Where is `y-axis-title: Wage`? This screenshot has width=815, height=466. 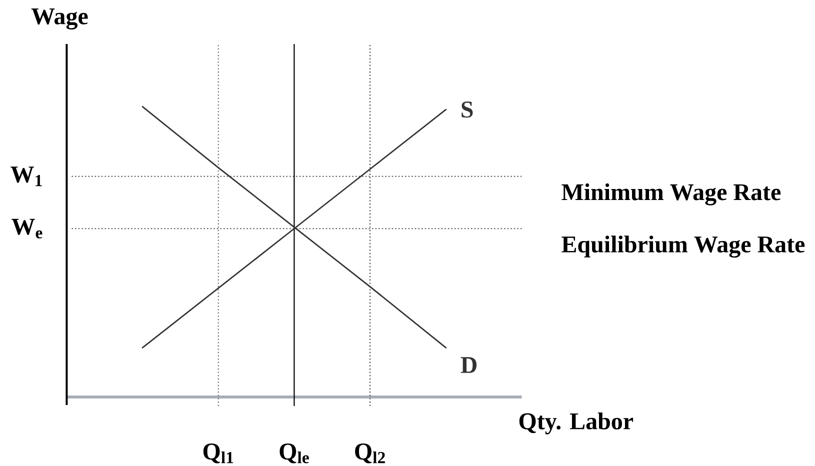 y-axis-title: Wage is located at coordinates (59, 19).